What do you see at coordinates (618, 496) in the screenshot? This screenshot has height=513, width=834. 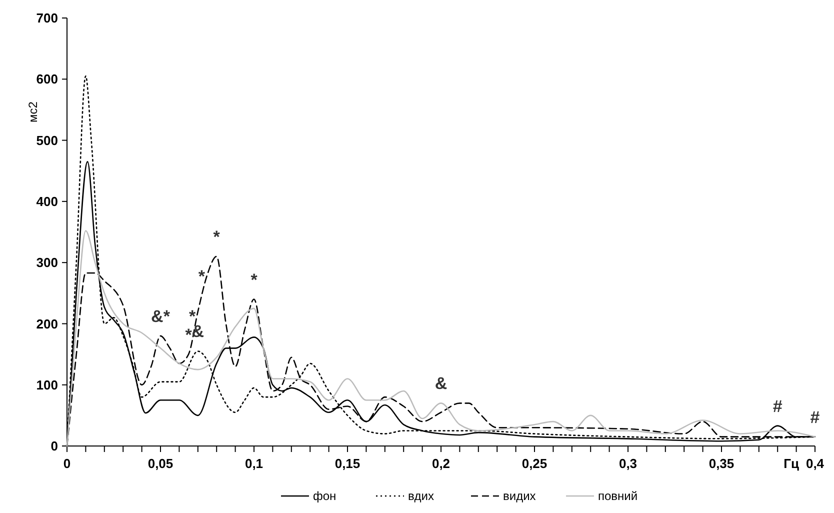 I see `legend-label: повний` at bounding box center [618, 496].